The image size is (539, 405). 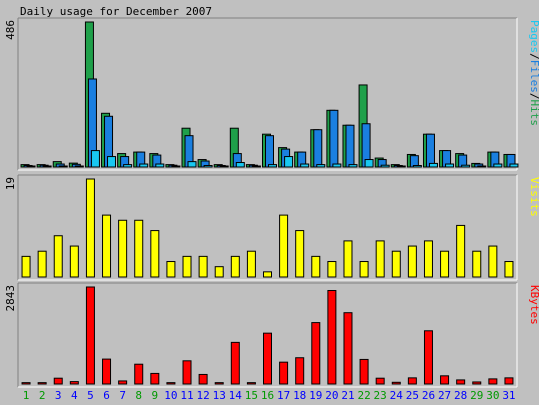 I want to click on x-label-day-8: 8, so click(x=138, y=395).